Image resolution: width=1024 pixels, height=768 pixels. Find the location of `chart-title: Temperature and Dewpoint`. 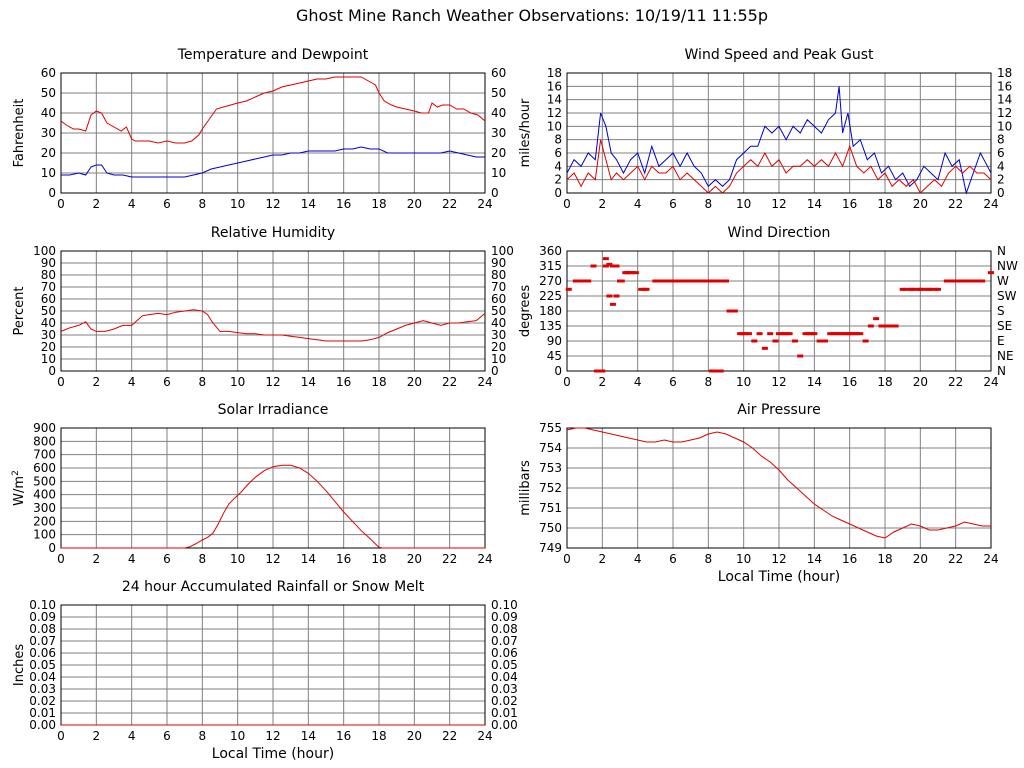

chart-title: Temperature and Dewpoint is located at coordinates (273, 55).